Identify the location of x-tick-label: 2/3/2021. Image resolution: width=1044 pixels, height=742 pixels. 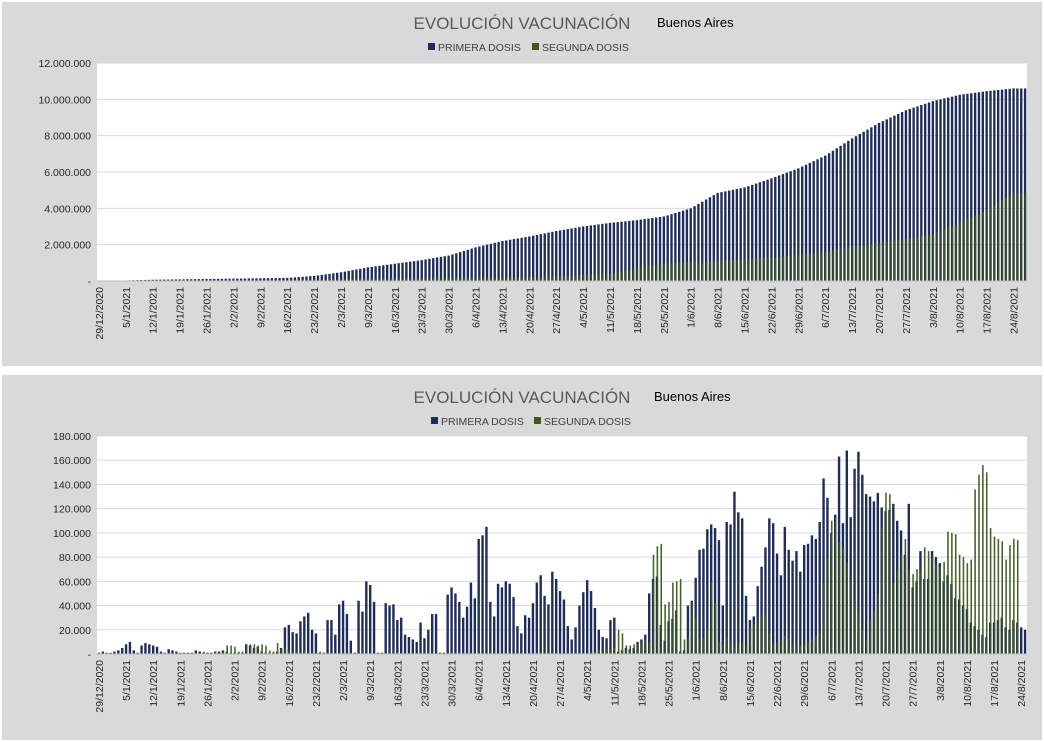
(344, 680).